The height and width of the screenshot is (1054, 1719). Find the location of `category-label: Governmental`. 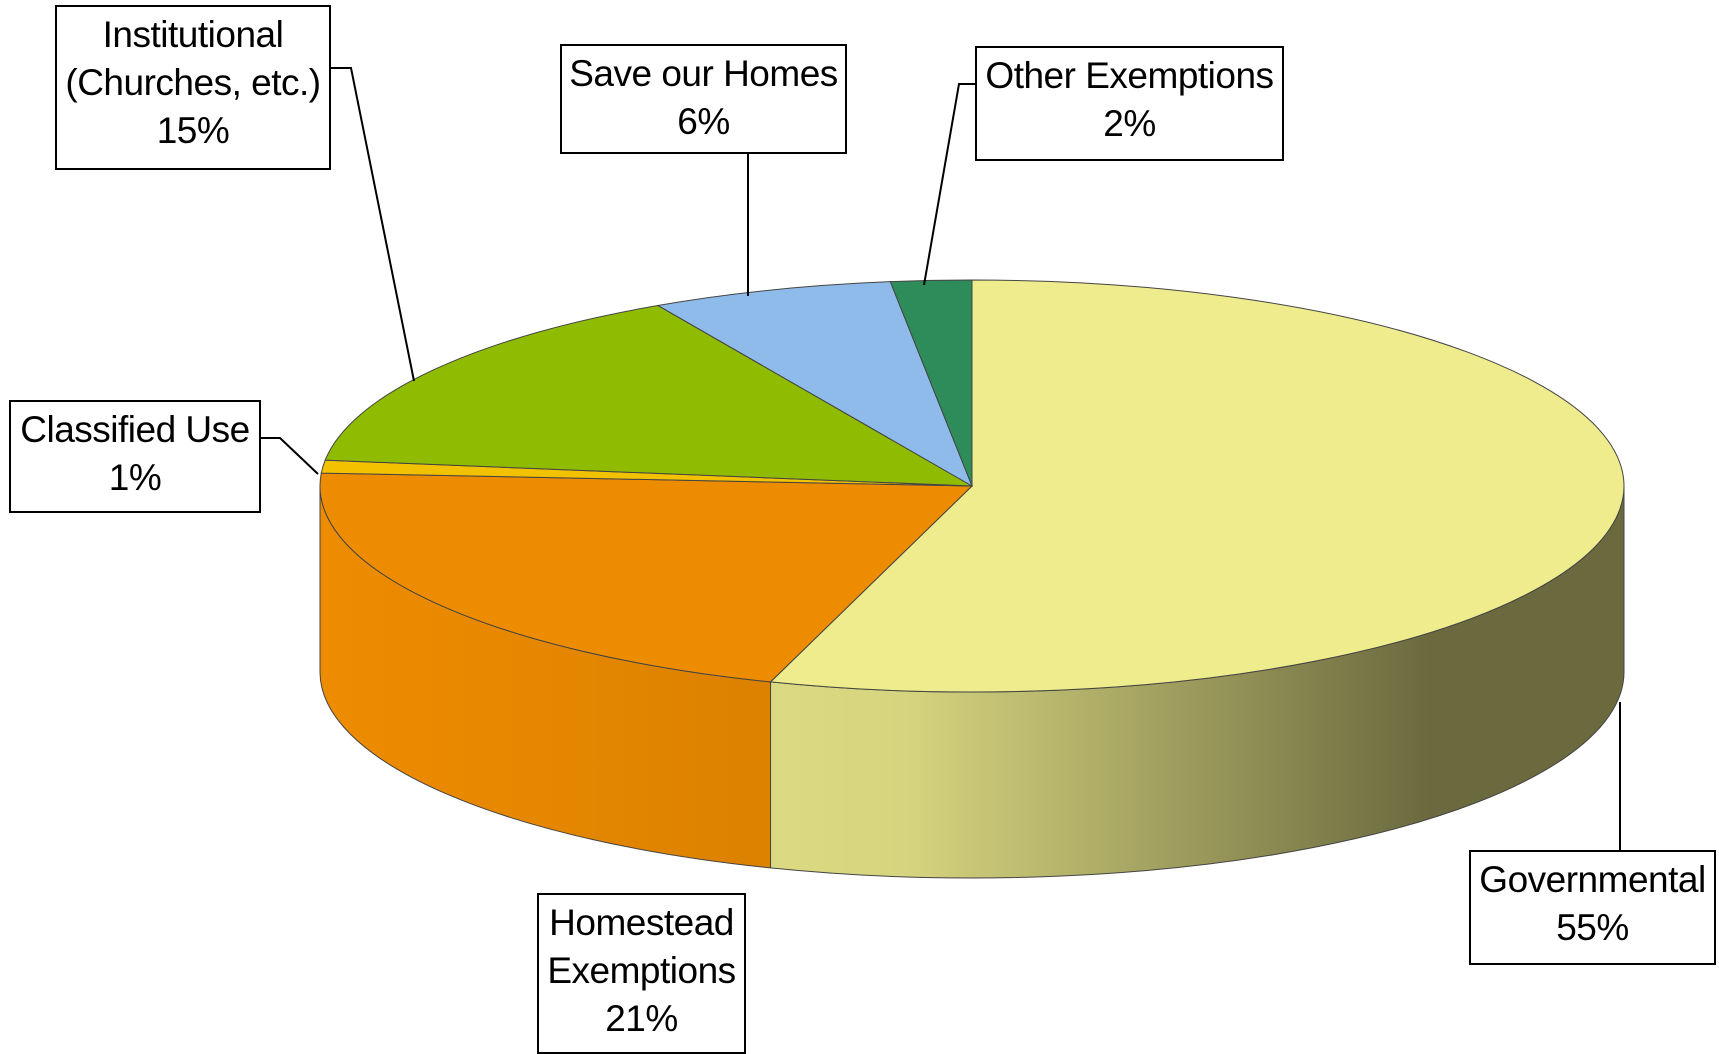

category-label: Governmental is located at coordinates (1592, 879).